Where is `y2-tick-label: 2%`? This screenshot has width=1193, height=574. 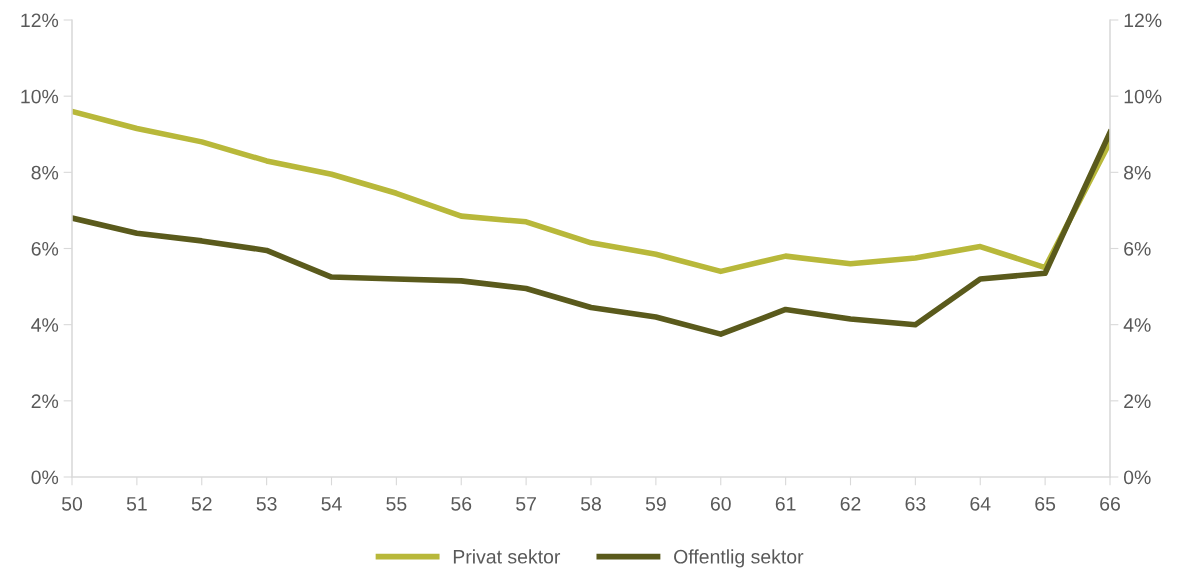
y2-tick-label: 2% is located at coordinates (1137, 401).